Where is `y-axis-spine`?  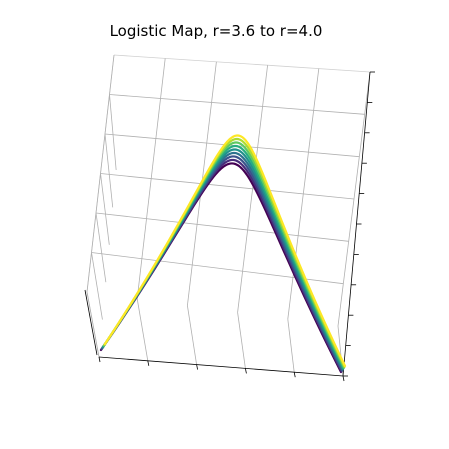 y-axis-spine is located at coordinates (91, 322).